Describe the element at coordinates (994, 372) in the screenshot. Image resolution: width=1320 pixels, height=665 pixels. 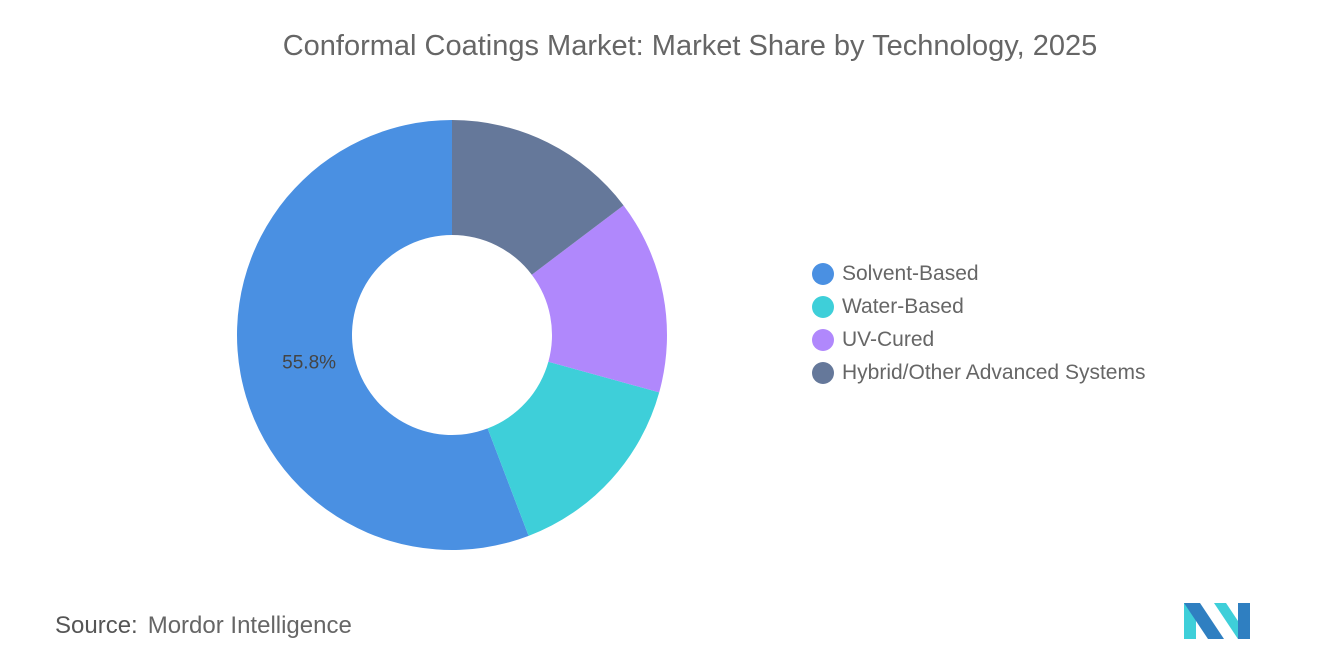
I see `legend-label: Hybrid/Other Advanced Systems` at that location.